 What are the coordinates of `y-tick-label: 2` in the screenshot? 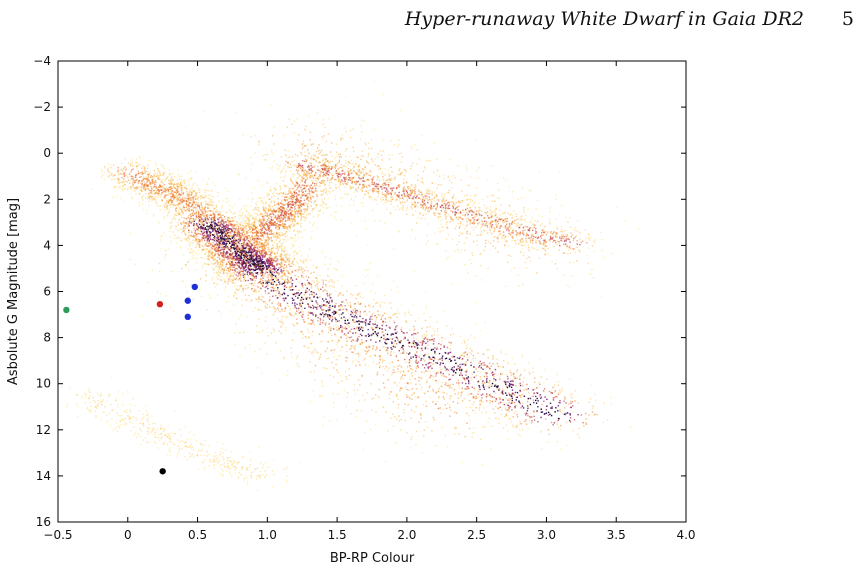 It's located at (47, 199).